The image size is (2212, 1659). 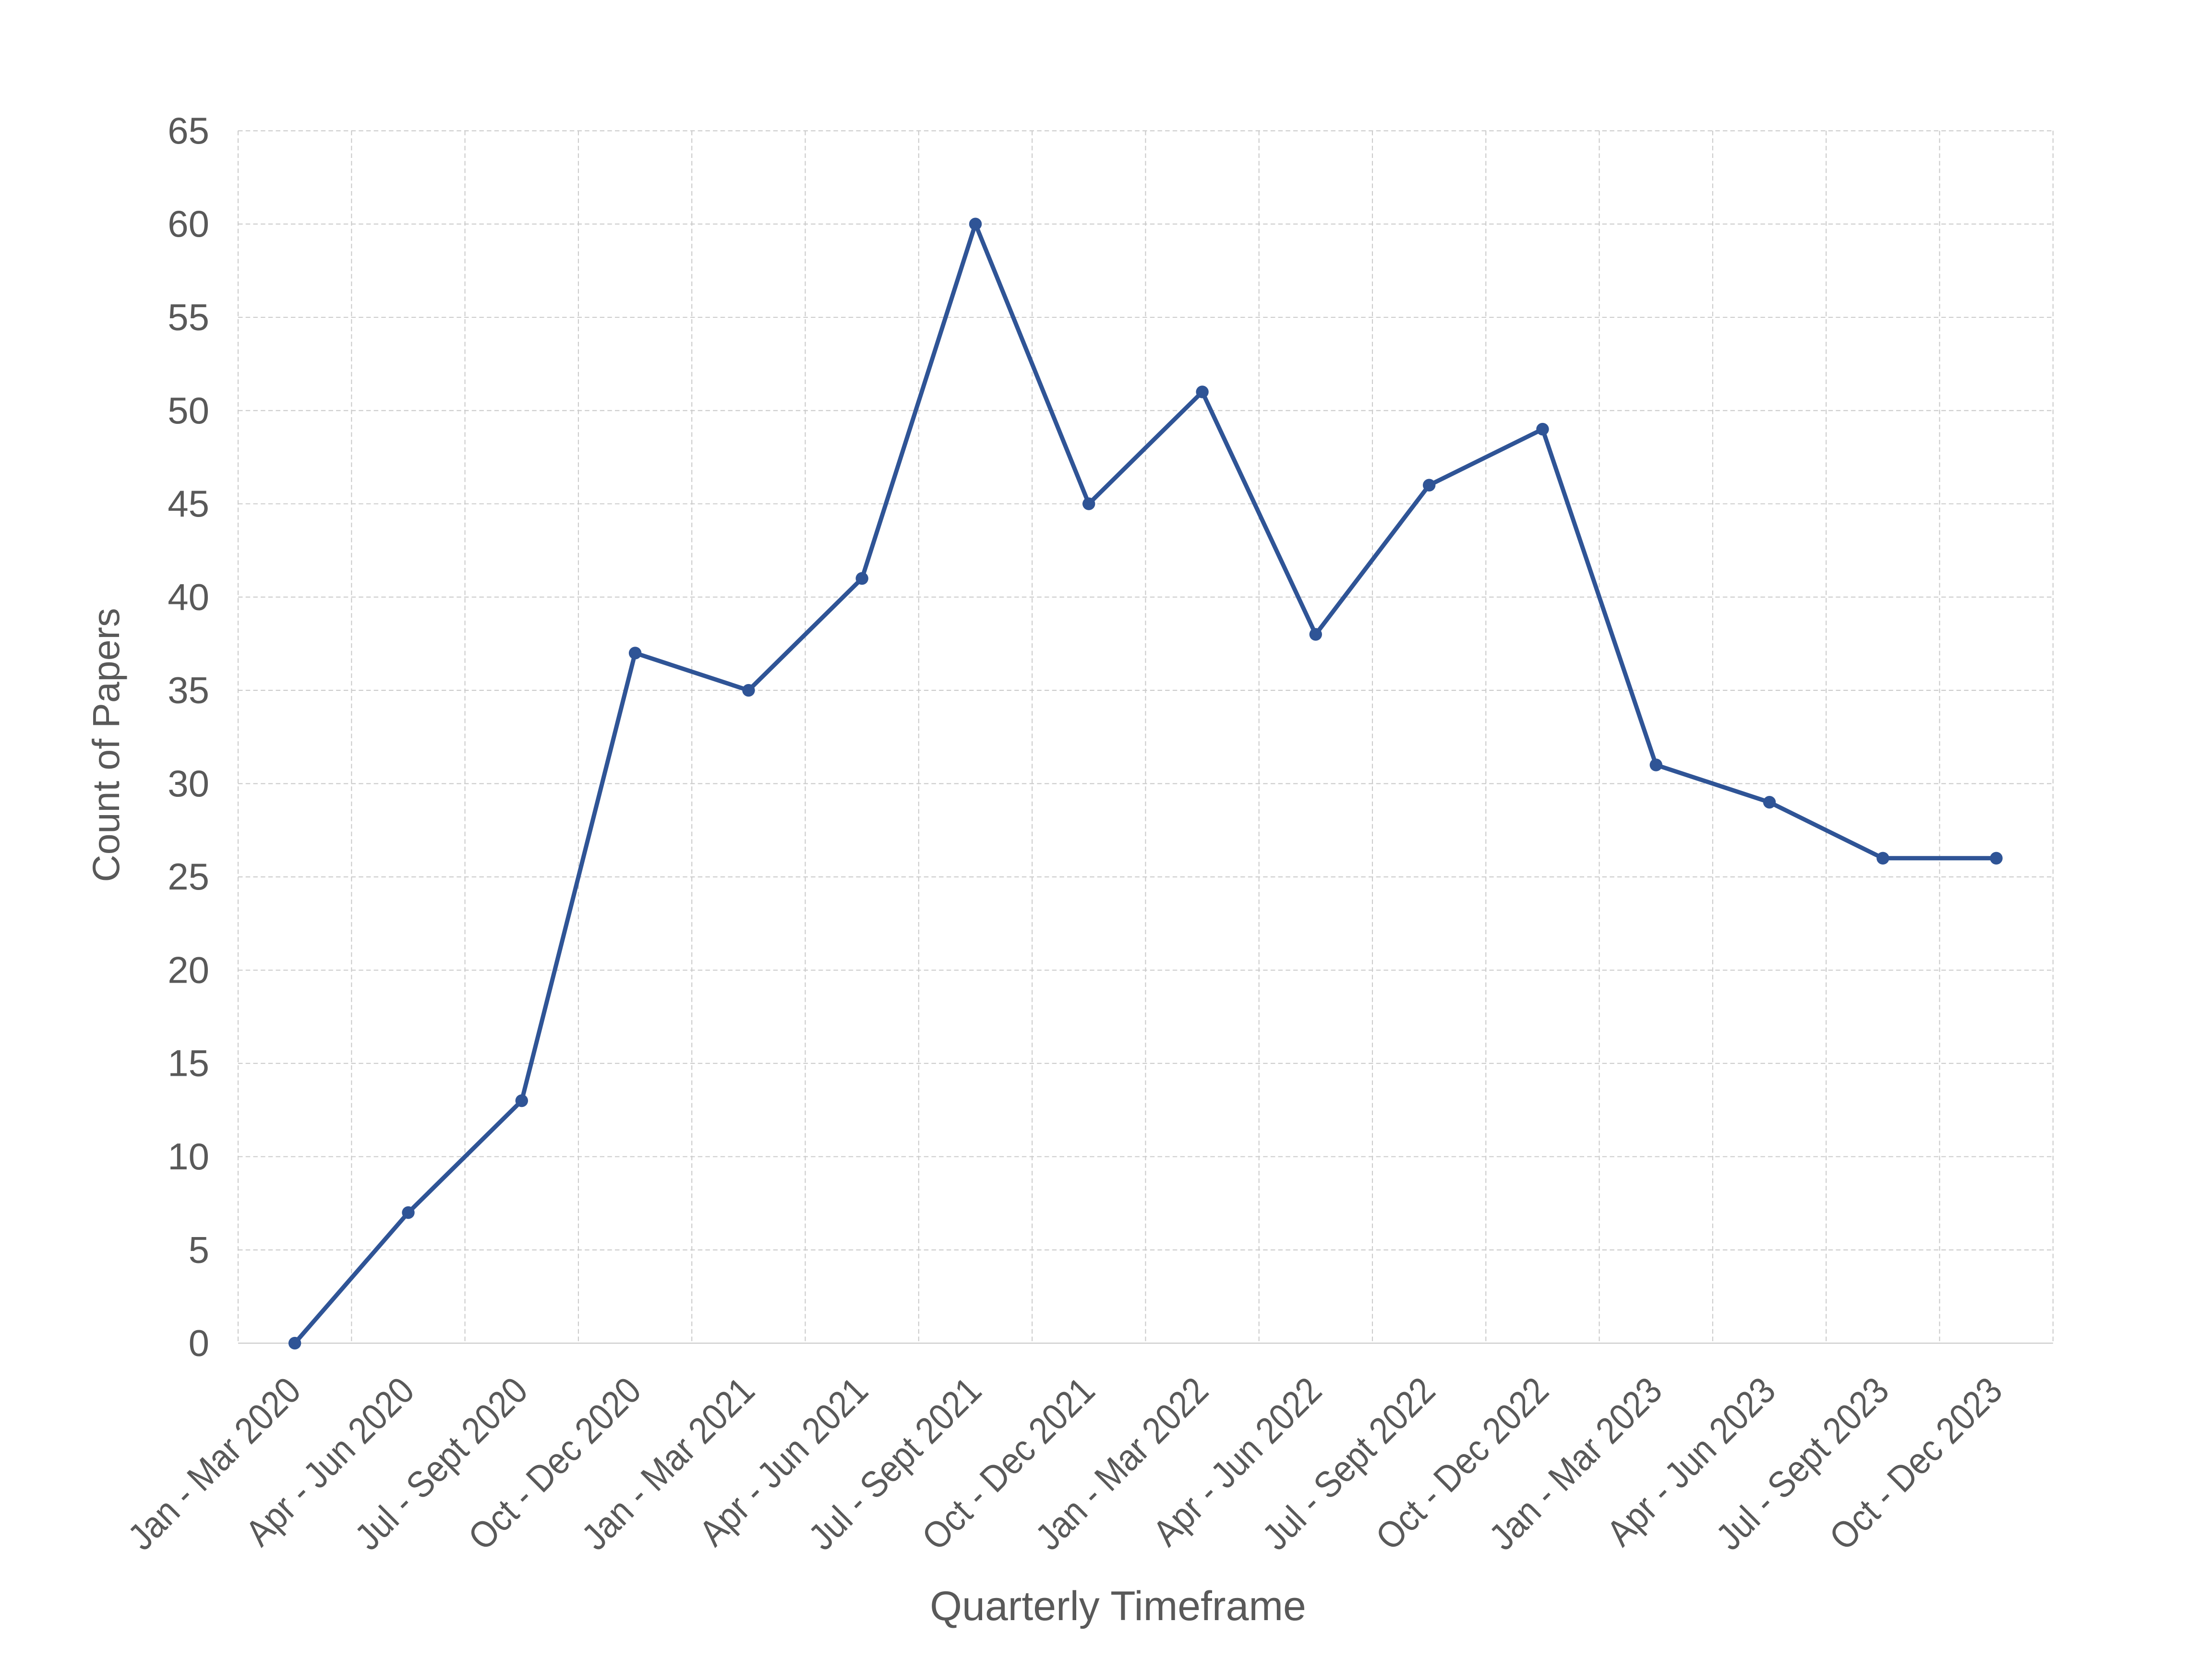 I want to click on svg-text: Quarterly Timeframe, so click(x=1118, y=1606).